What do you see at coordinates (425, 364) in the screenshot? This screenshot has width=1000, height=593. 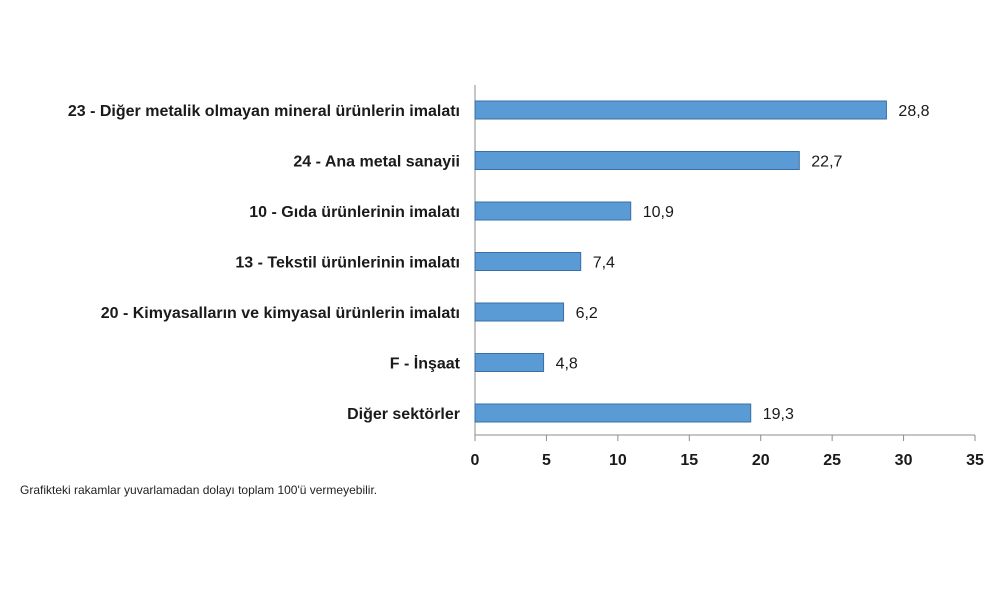 I see `category-label: F - İnşaat` at bounding box center [425, 364].